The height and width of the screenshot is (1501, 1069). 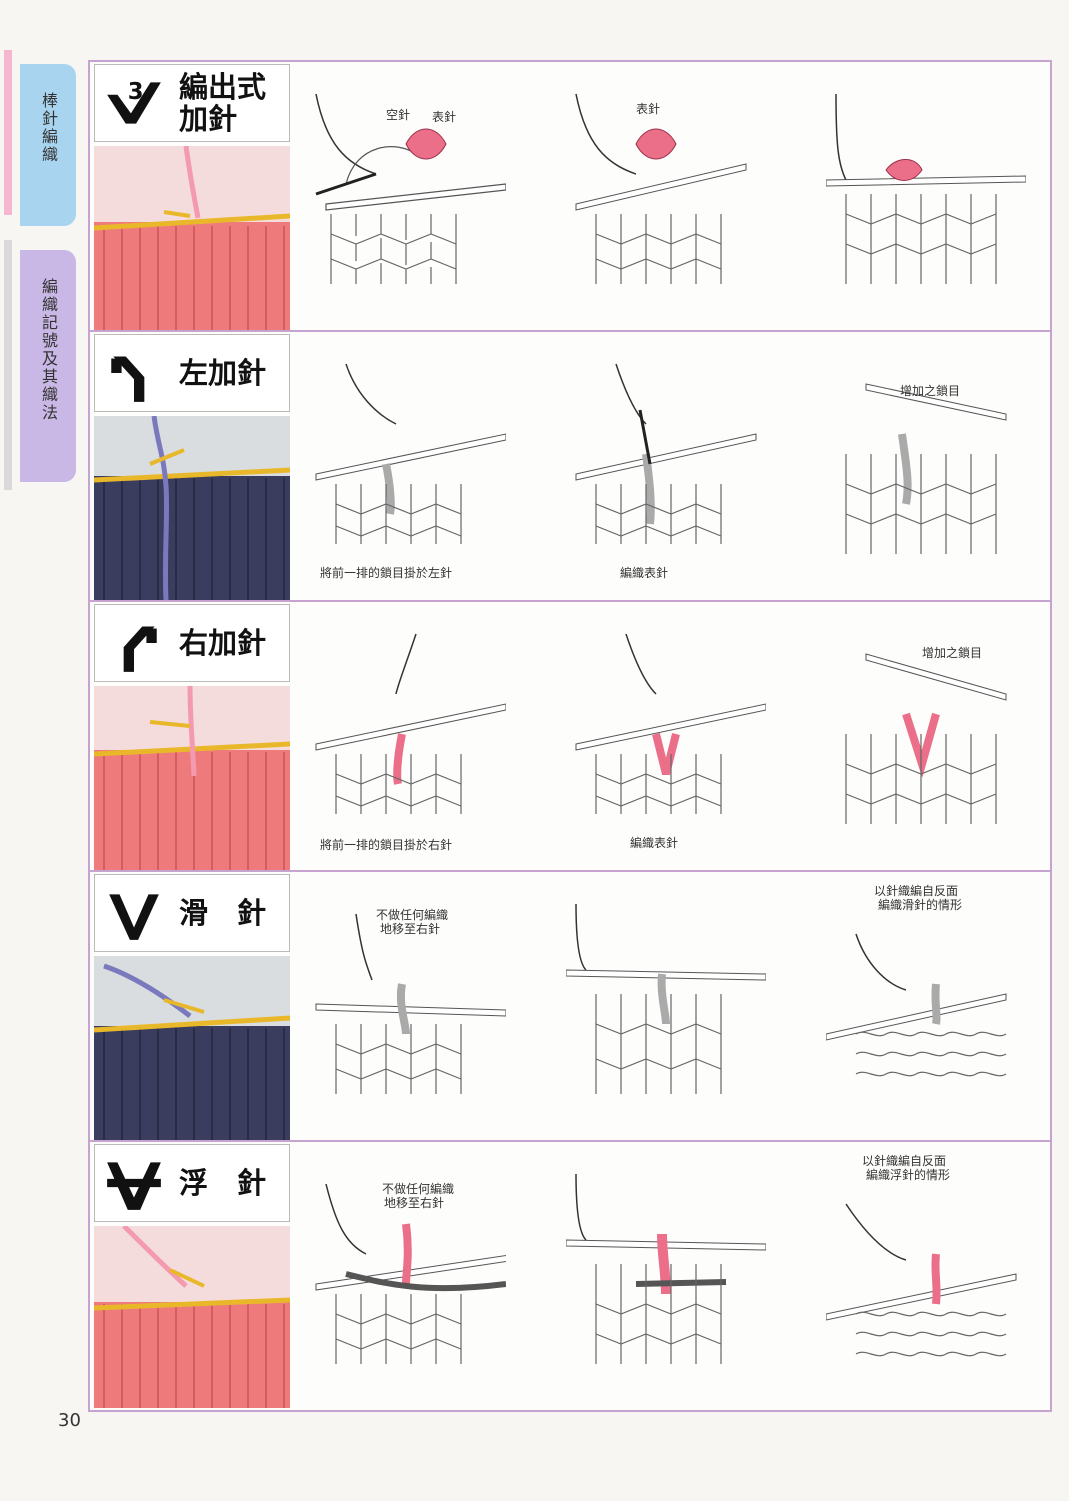 What do you see at coordinates (386, 573) in the screenshot?
I see `diagram-caption: 將前一排的鎖目掛於左針` at bounding box center [386, 573].